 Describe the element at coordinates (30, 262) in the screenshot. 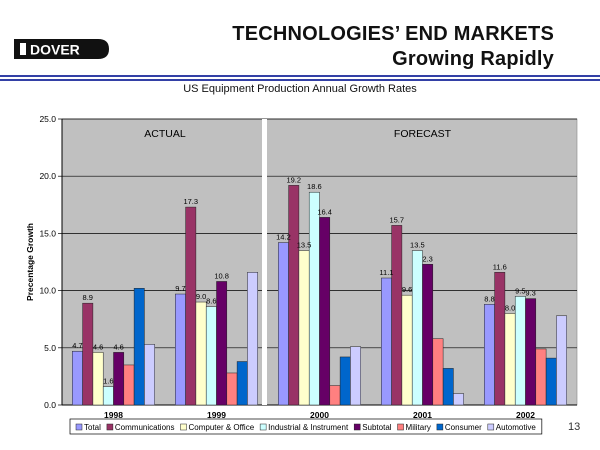

I see `y-axis-title: Precentage Growth` at that location.